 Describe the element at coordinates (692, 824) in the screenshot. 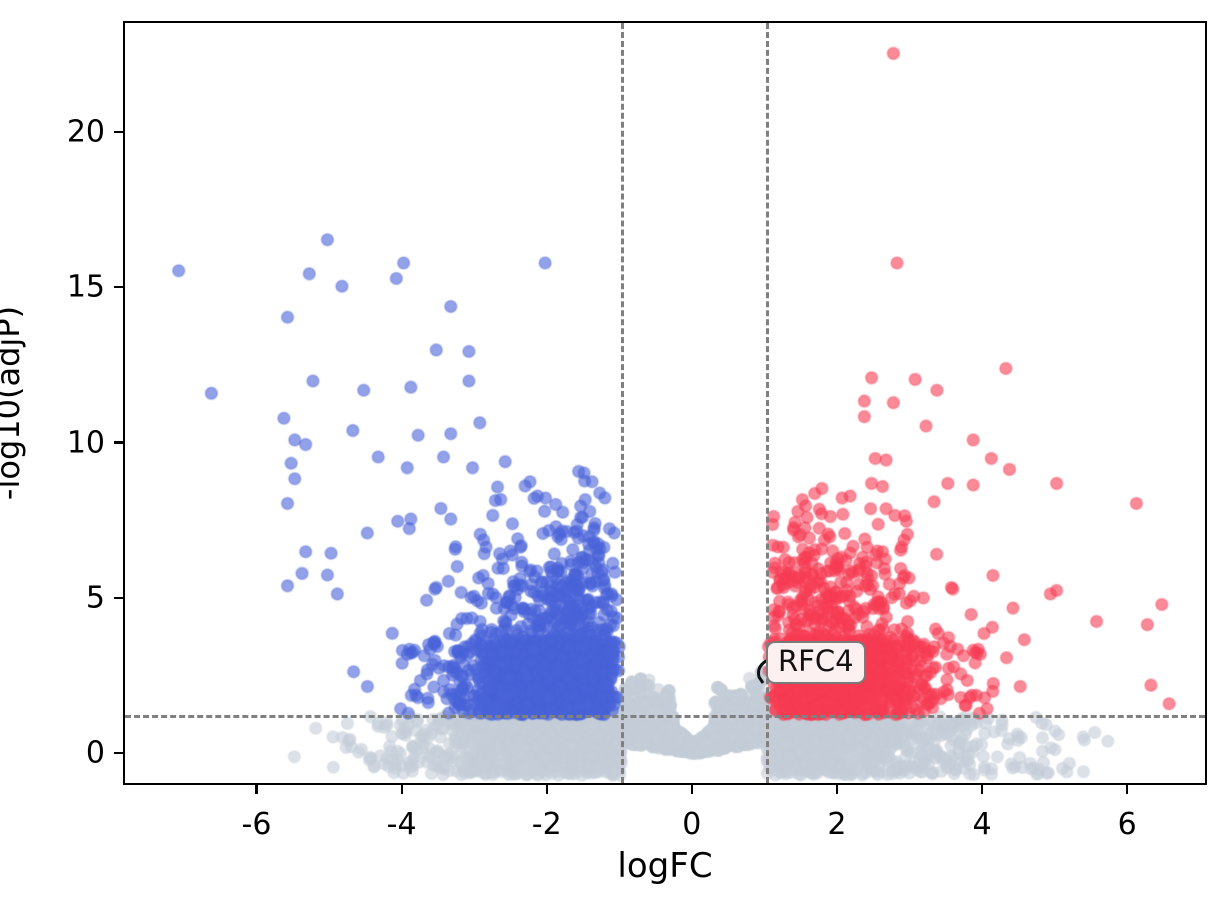

I see `x-tick-label: 0` at that location.